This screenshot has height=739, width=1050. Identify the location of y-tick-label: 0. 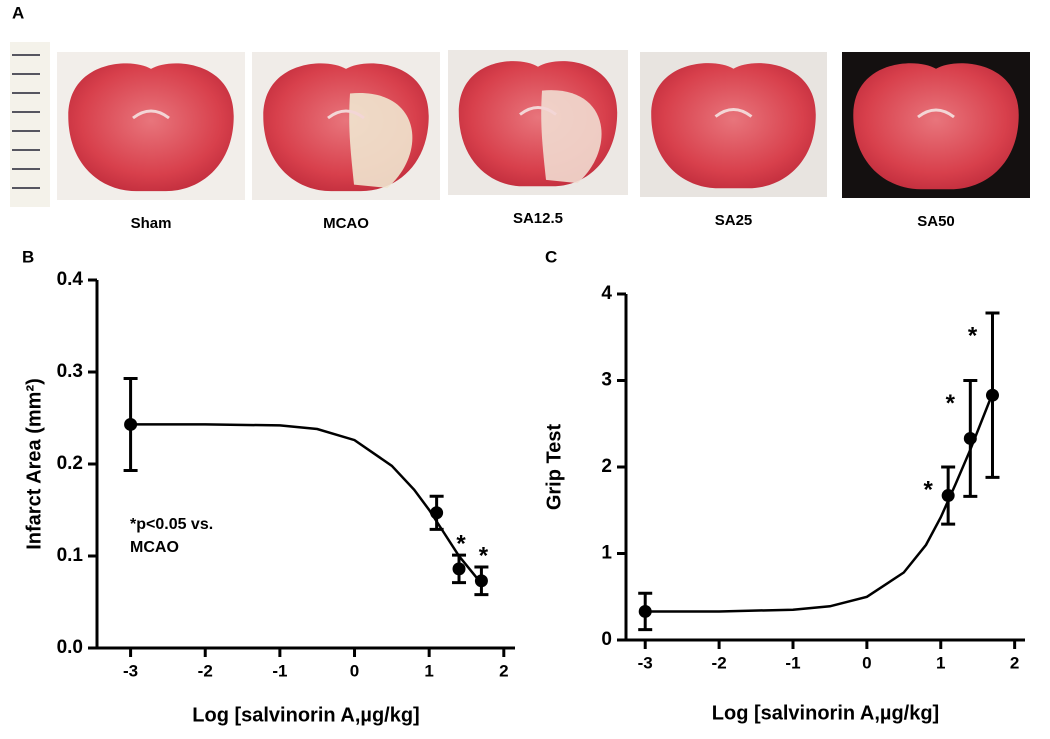
(606, 639).